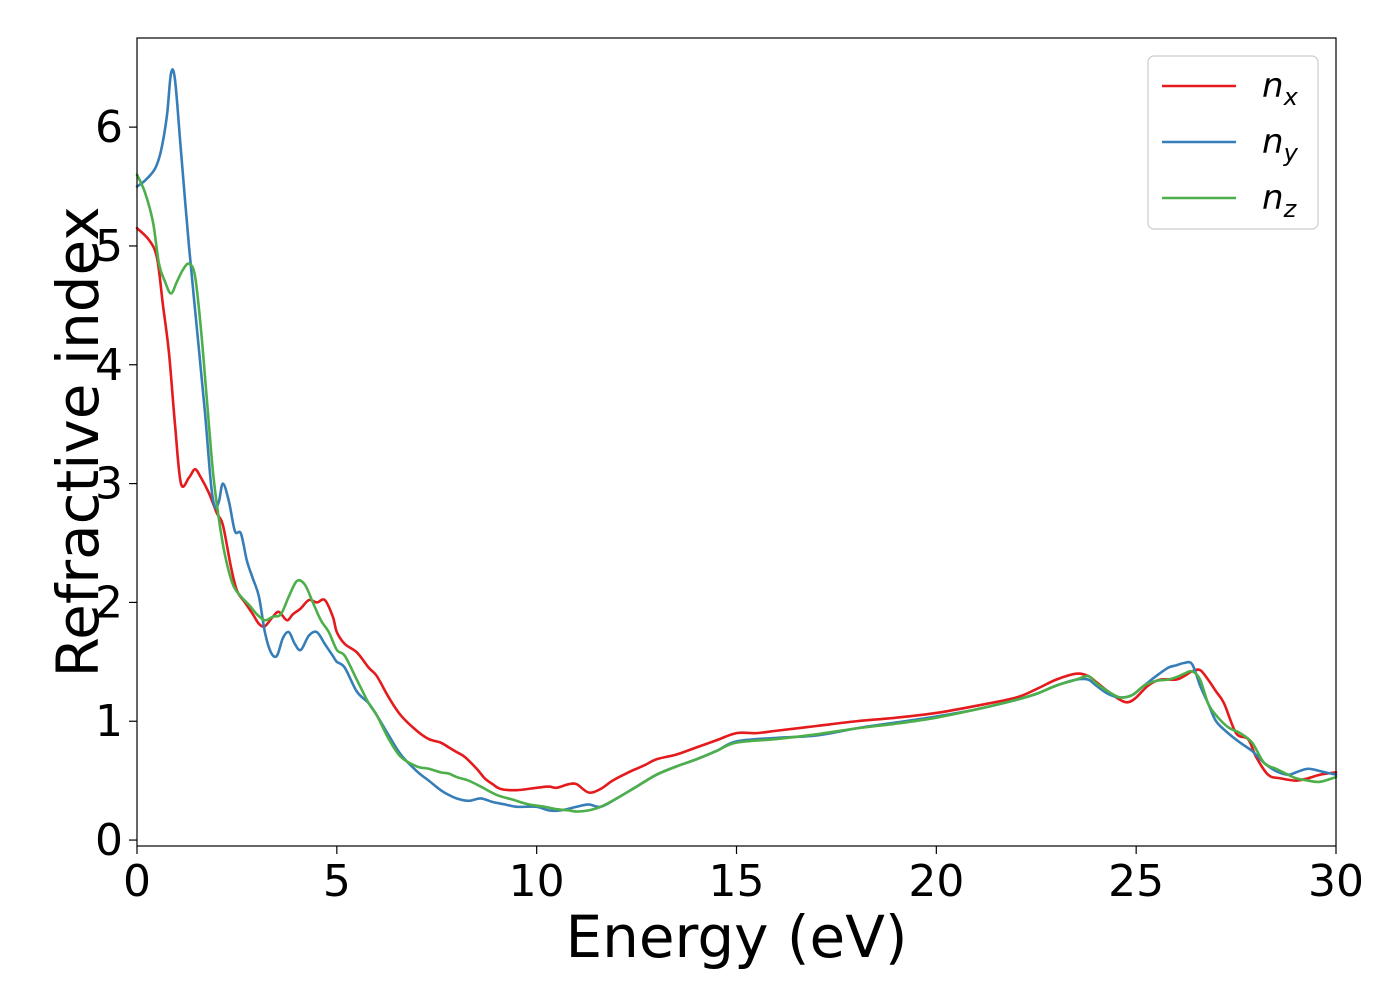  What do you see at coordinates (936, 881) in the screenshot?
I see `x-tick-label: 20` at bounding box center [936, 881].